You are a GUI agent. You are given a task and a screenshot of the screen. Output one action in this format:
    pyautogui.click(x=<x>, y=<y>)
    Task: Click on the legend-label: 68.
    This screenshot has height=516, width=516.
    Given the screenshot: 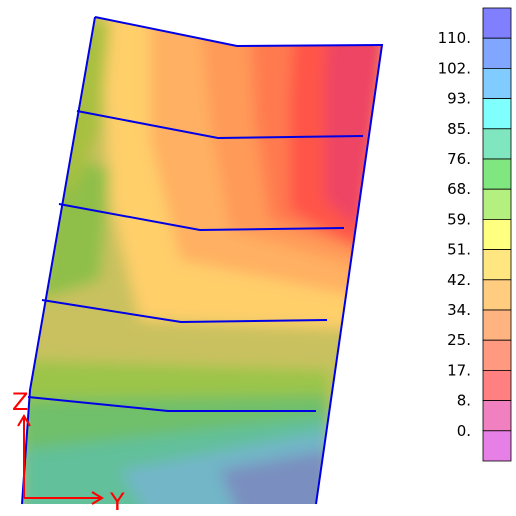 What is the action you would take?
    pyautogui.click(x=459, y=189)
    